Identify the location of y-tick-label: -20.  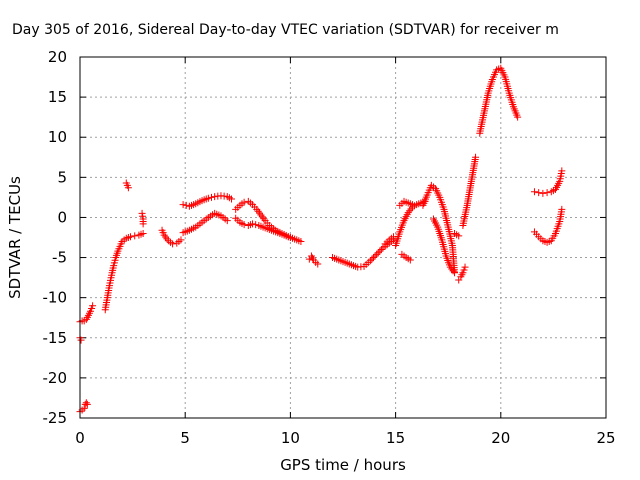
(55, 378).